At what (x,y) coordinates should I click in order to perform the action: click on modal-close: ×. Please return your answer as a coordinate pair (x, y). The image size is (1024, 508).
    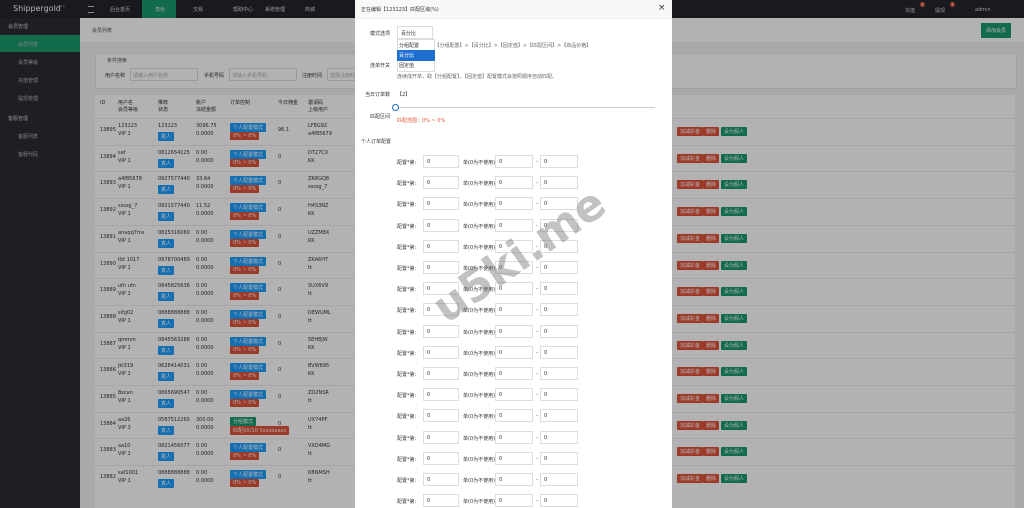
    Looking at the image, I should click on (662, 8).